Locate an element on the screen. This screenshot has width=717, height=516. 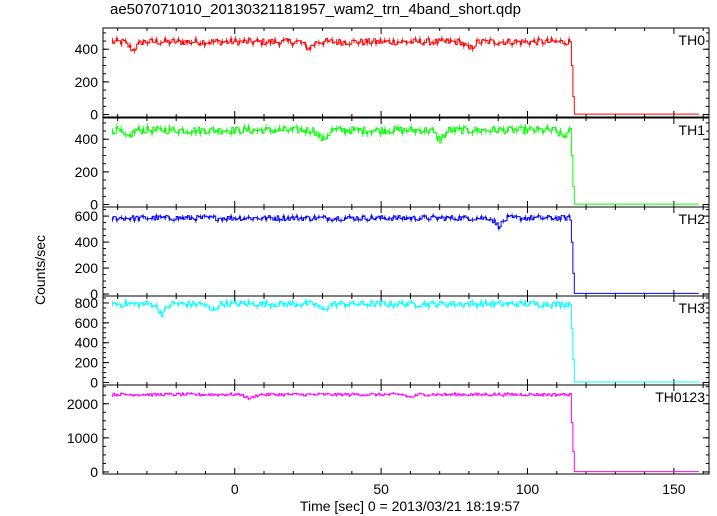
panel-frame-th0 is located at coordinates (406, 72).